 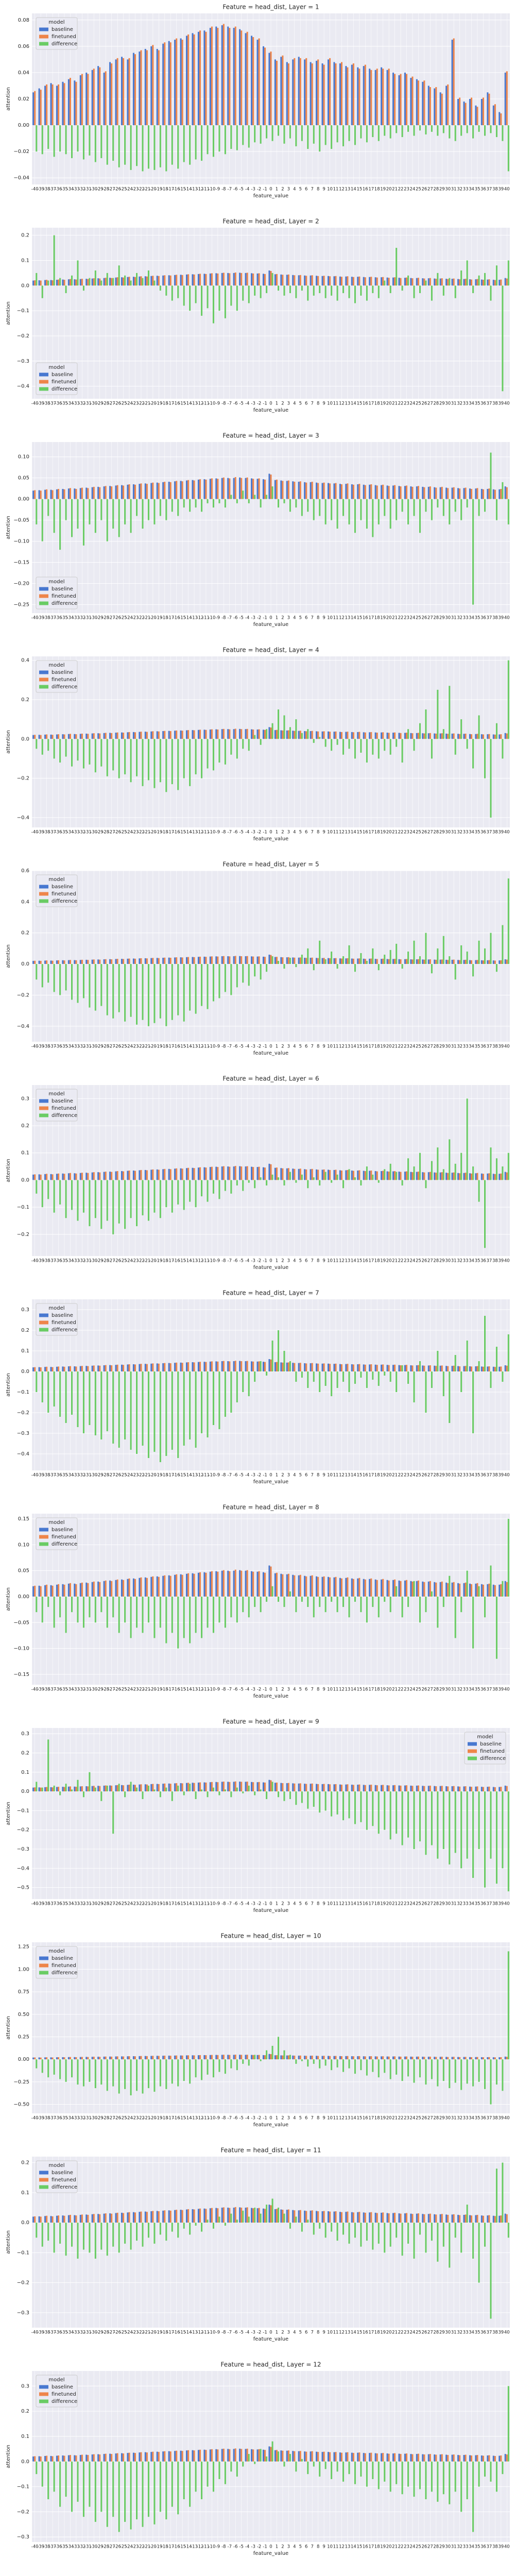 I want to click on x-tick-label: 27, so click(x=430, y=2119).